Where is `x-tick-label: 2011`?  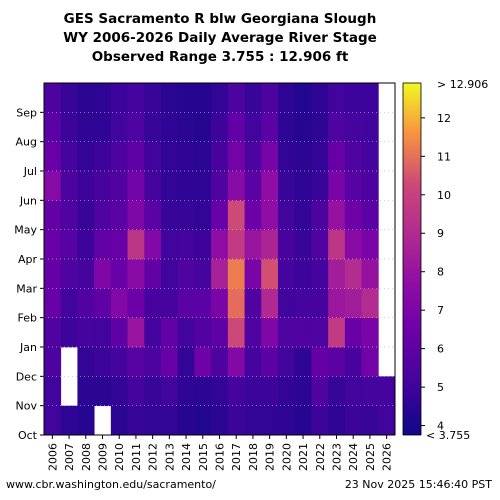
x-tick-label: 2011 is located at coordinates (136, 457).